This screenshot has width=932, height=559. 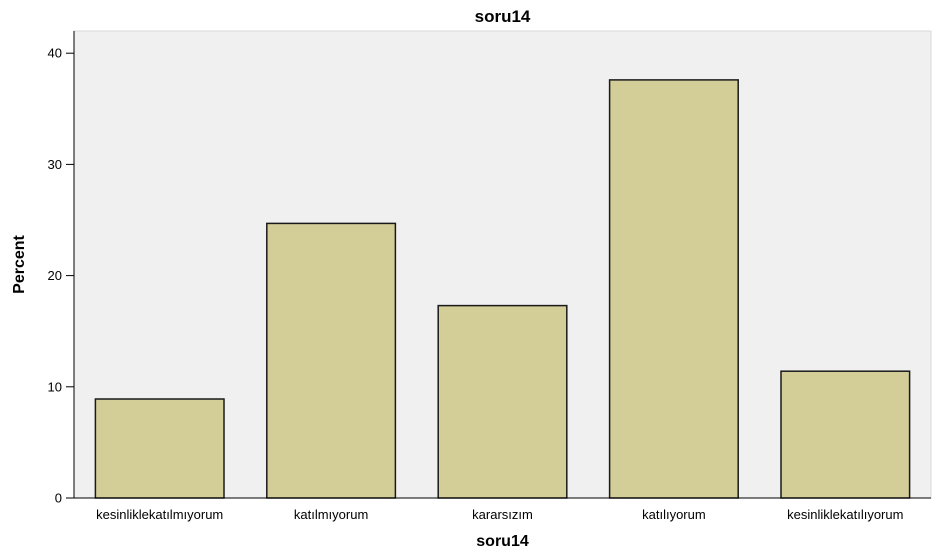 What do you see at coordinates (55, 386) in the screenshot?
I see `y-tick-label: 10` at bounding box center [55, 386].